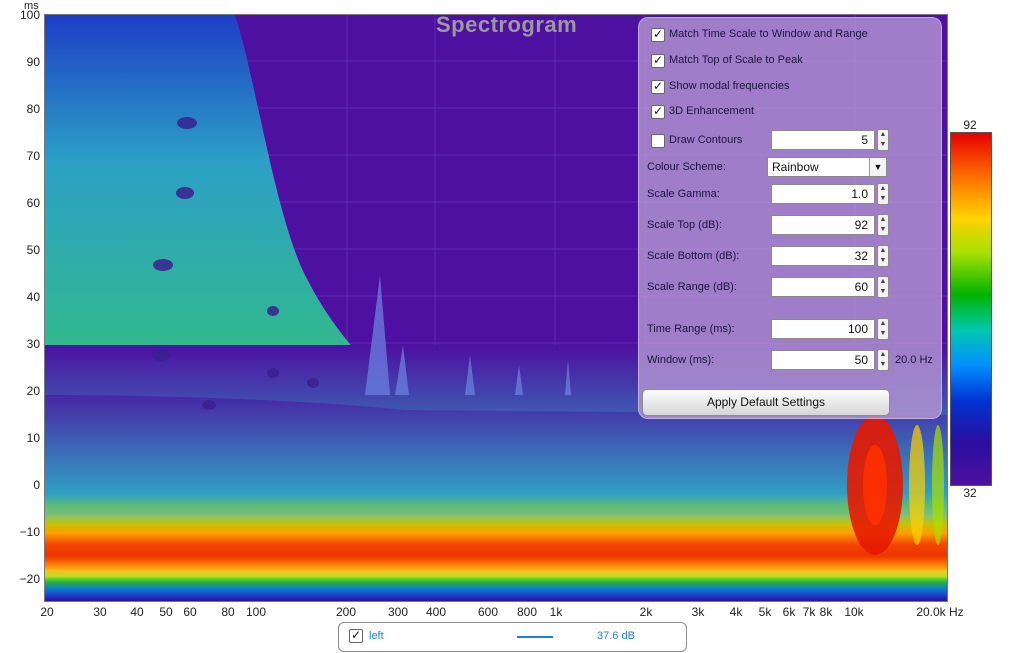  Describe the element at coordinates (970, 125) in the screenshot. I see `color-scale-top-label: 92` at that location.